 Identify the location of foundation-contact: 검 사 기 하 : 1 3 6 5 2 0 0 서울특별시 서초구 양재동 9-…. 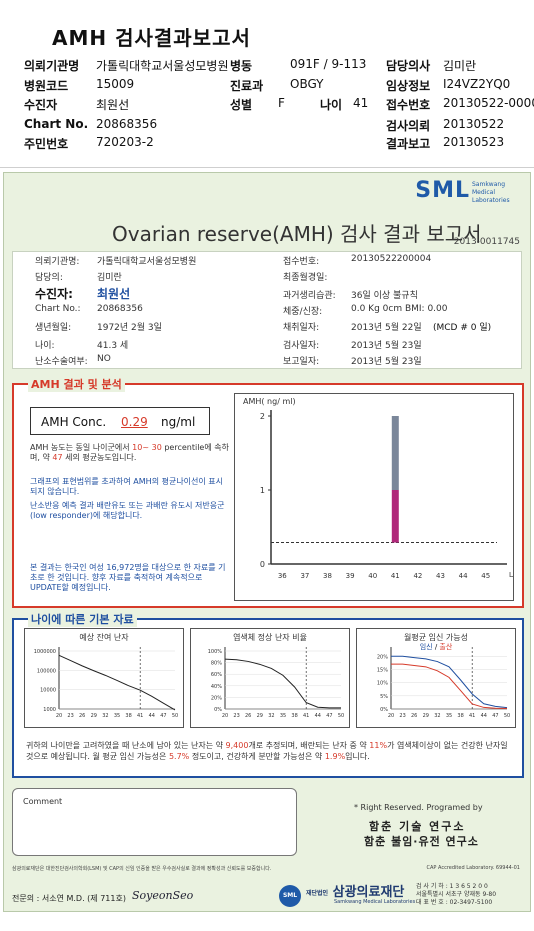
(456, 895).